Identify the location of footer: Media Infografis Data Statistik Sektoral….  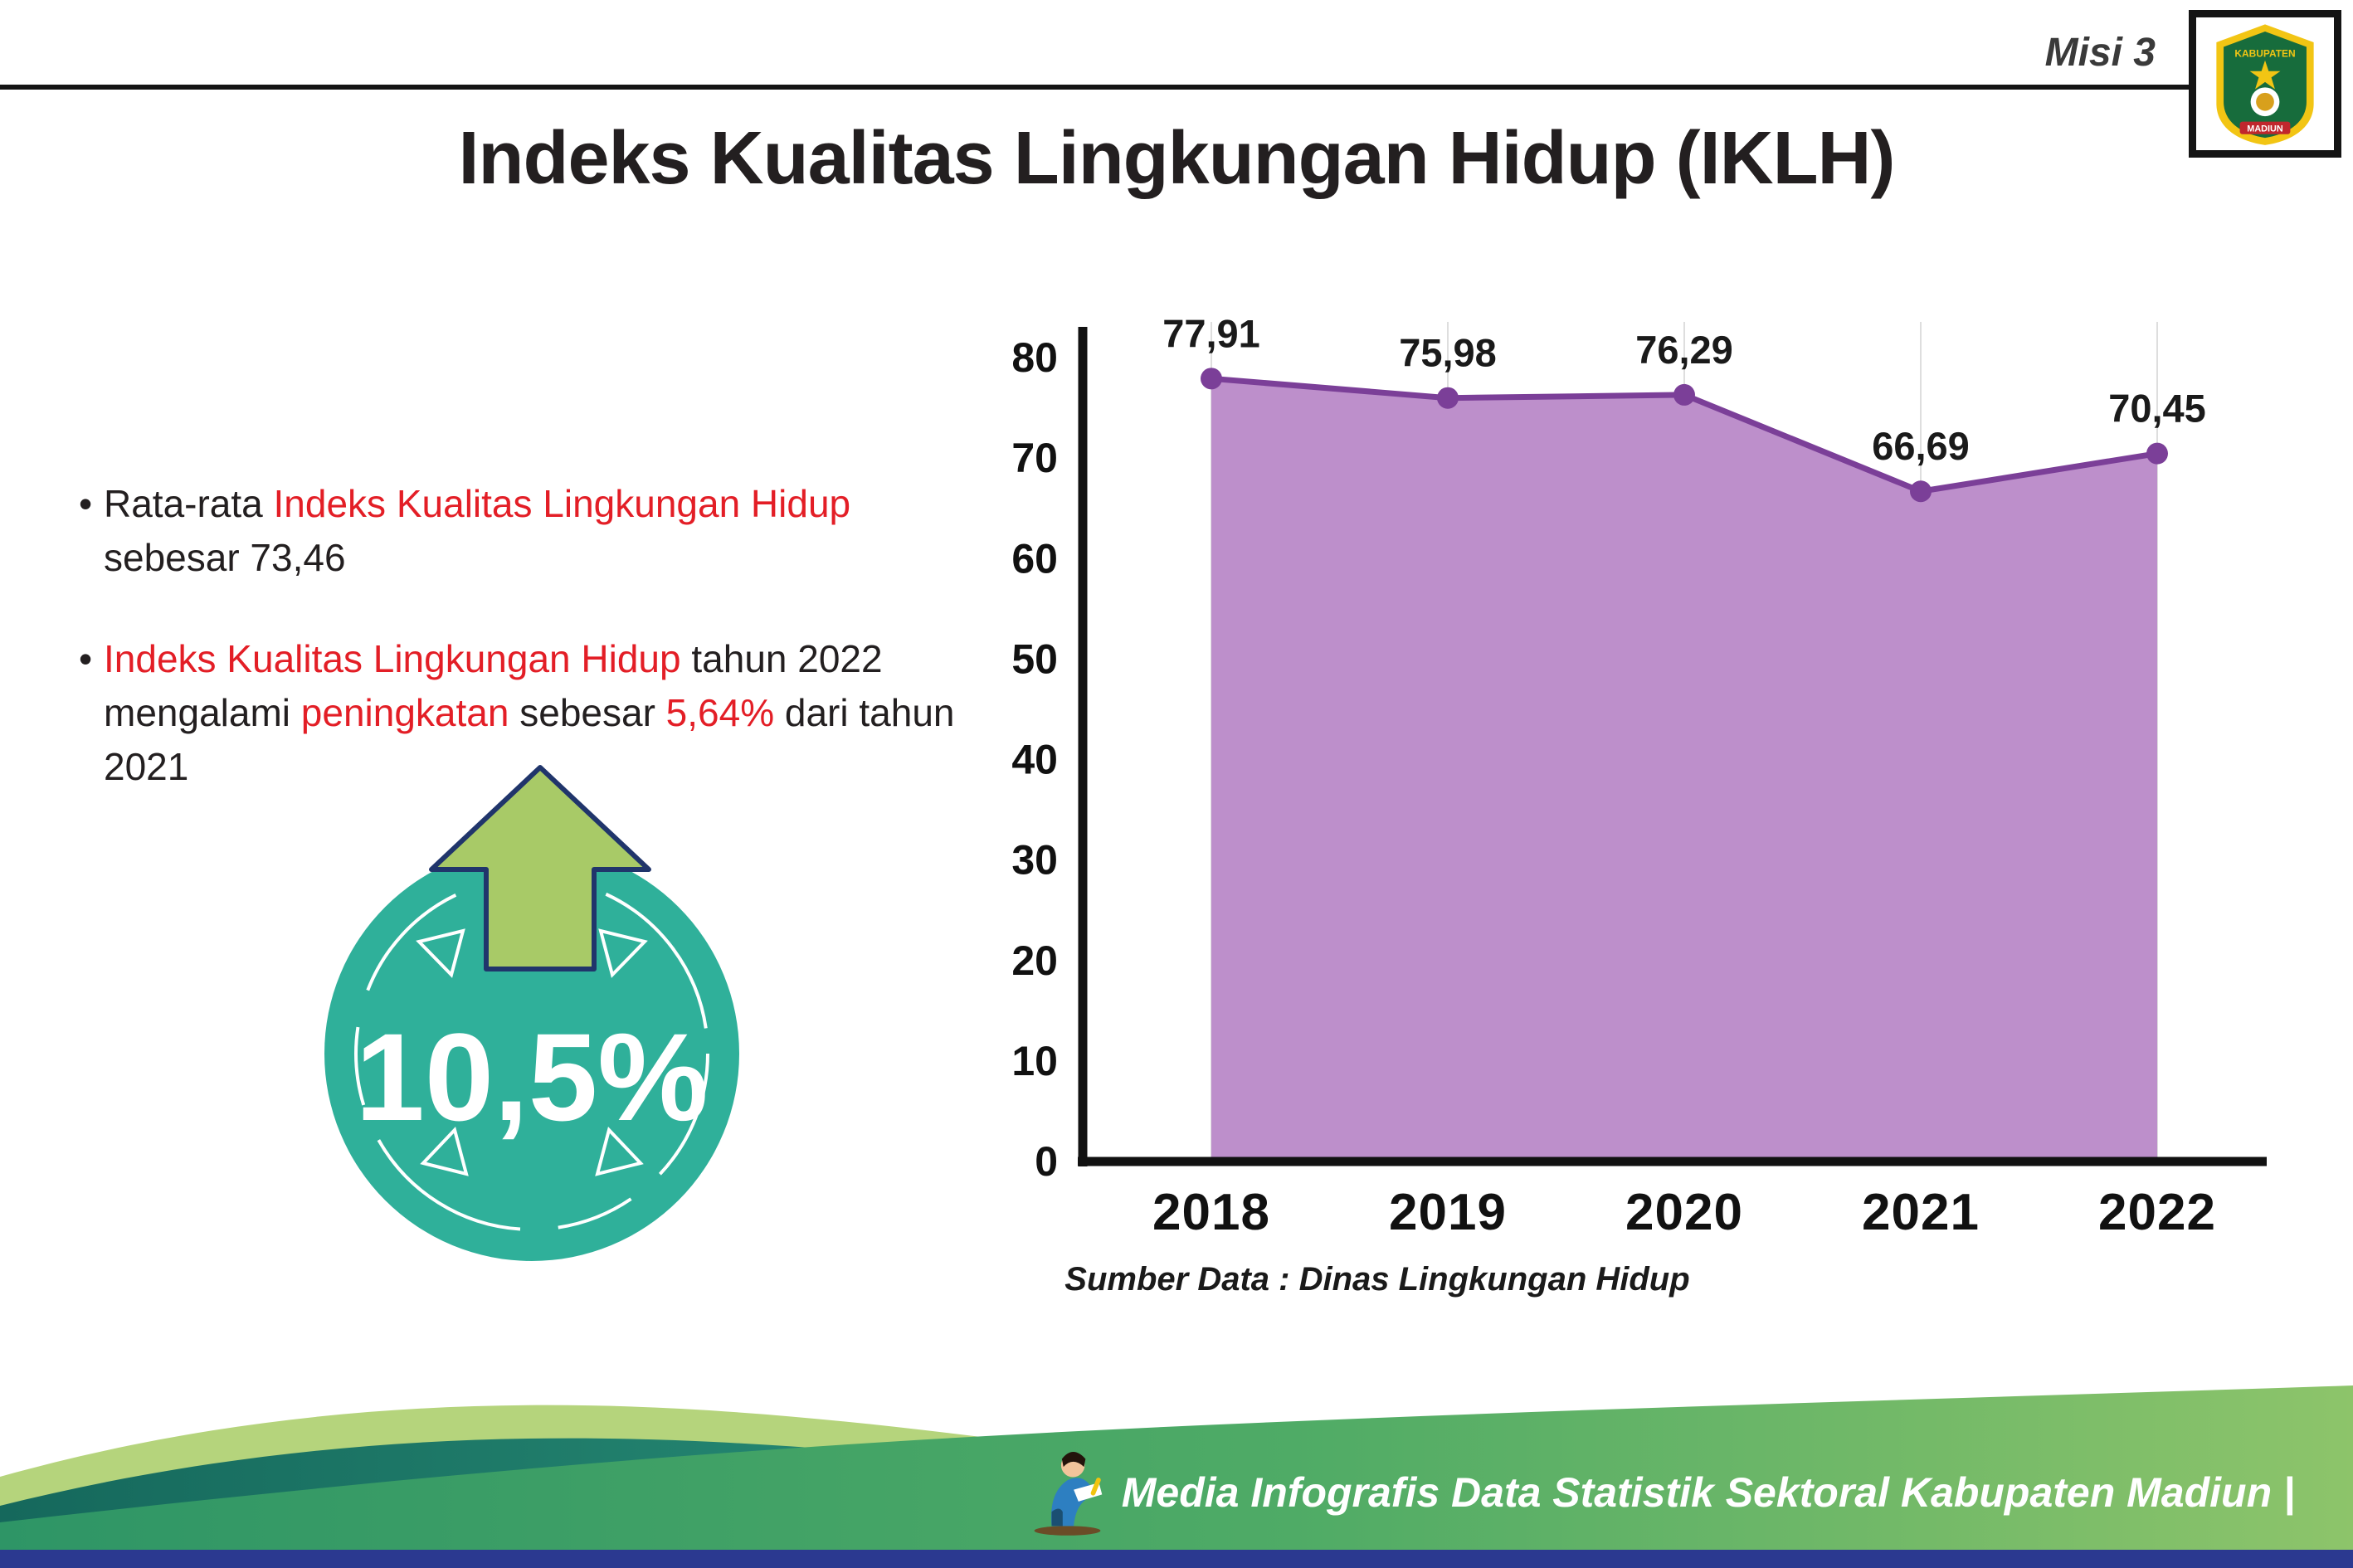
(1176, 1460).